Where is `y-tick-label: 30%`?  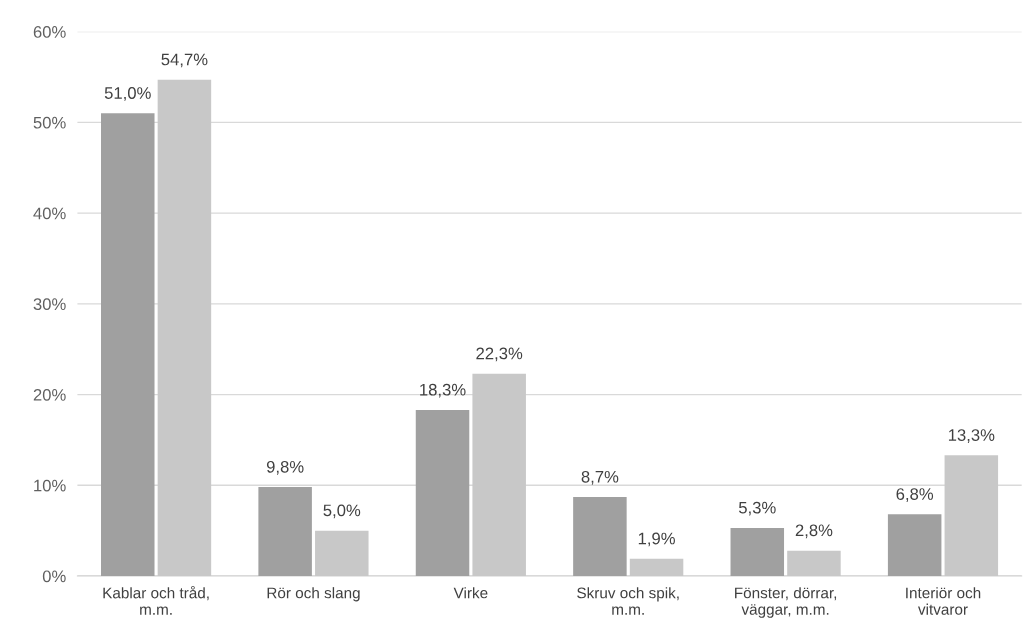 y-tick-label: 30% is located at coordinates (49, 304).